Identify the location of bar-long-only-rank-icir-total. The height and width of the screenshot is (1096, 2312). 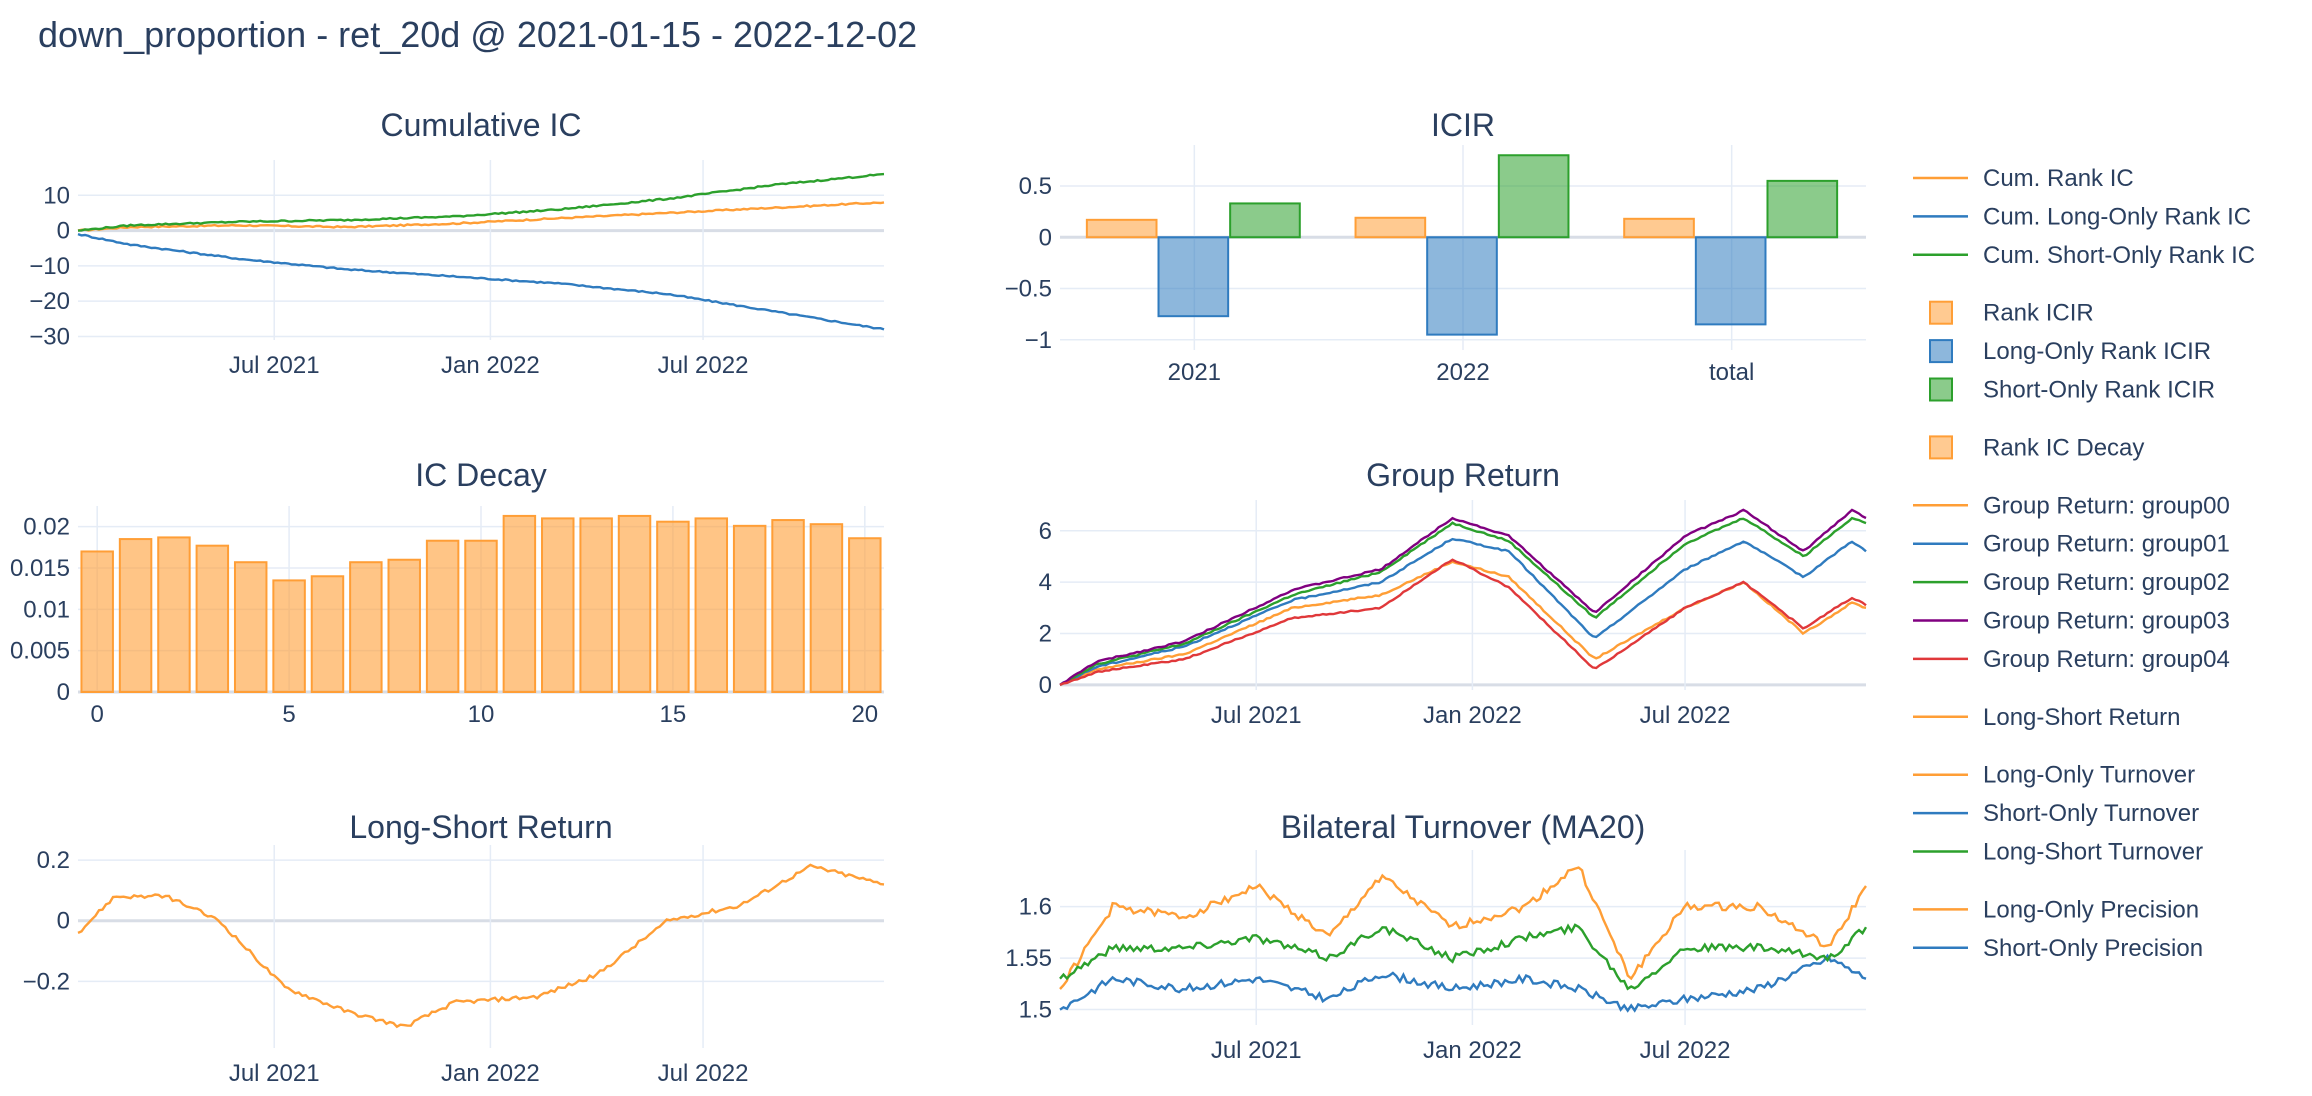
(1730, 281).